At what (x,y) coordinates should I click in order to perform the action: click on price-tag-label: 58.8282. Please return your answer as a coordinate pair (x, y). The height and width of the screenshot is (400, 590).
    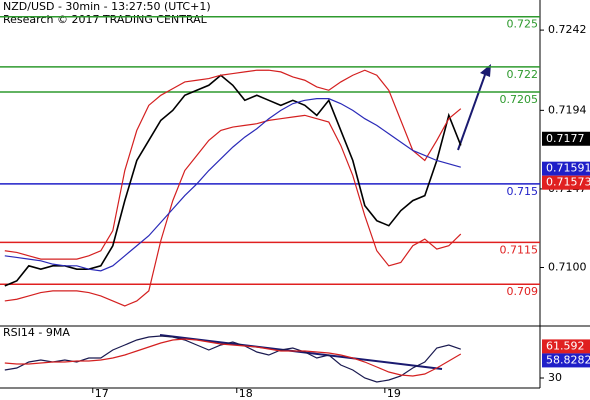
    Looking at the image, I should click on (568, 359).